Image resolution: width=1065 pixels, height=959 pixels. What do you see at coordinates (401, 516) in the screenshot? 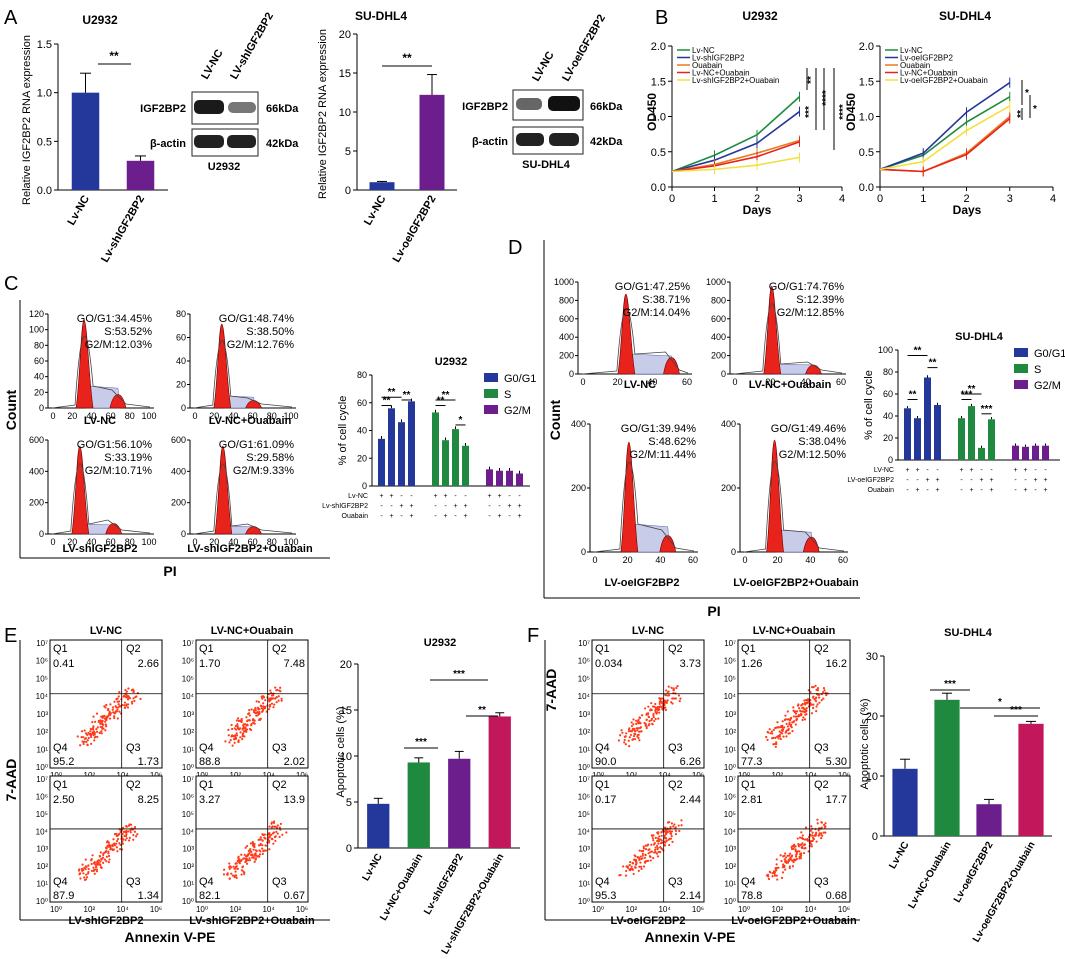
I see `chartC-row-sign-2-0-2: -` at bounding box center [401, 516].